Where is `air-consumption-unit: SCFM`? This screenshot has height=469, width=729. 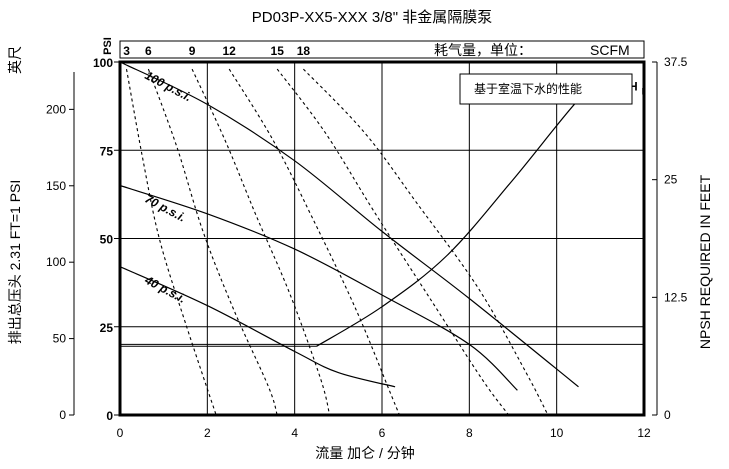
air-consumption-unit: SCFM is located at coordinates (610, 50).